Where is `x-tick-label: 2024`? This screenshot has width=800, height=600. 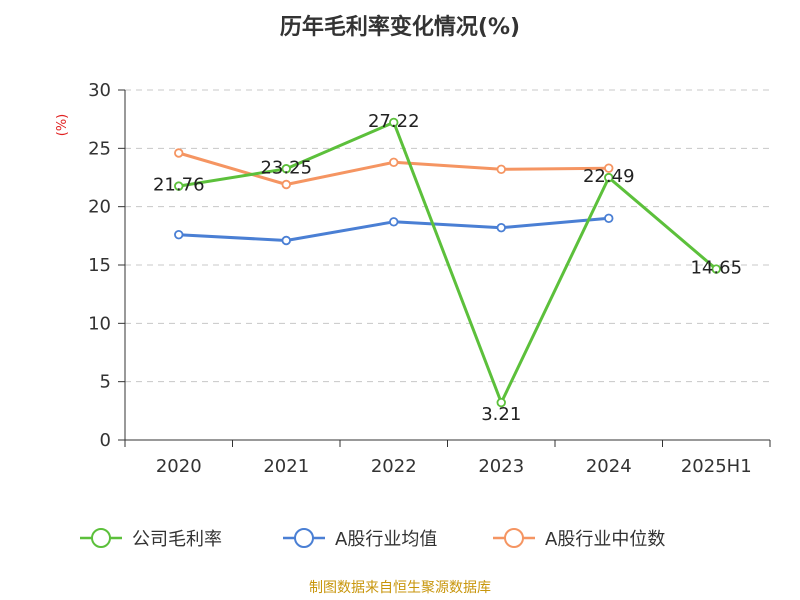 x-tick-label: 2024 is located at coordinates (609, 466).